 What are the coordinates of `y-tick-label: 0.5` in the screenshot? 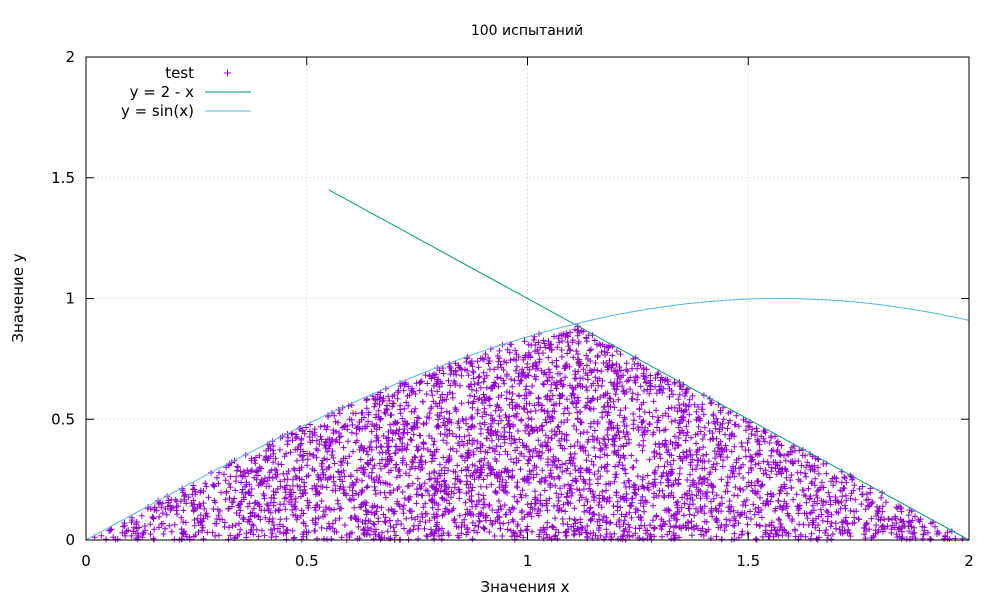 It's located at (63, 419).